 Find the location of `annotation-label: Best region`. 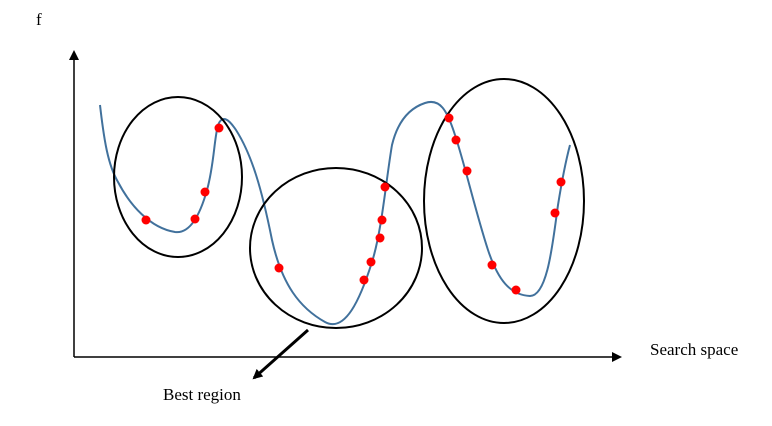

annotation-label: Best region is located at coordinates (202, 394).